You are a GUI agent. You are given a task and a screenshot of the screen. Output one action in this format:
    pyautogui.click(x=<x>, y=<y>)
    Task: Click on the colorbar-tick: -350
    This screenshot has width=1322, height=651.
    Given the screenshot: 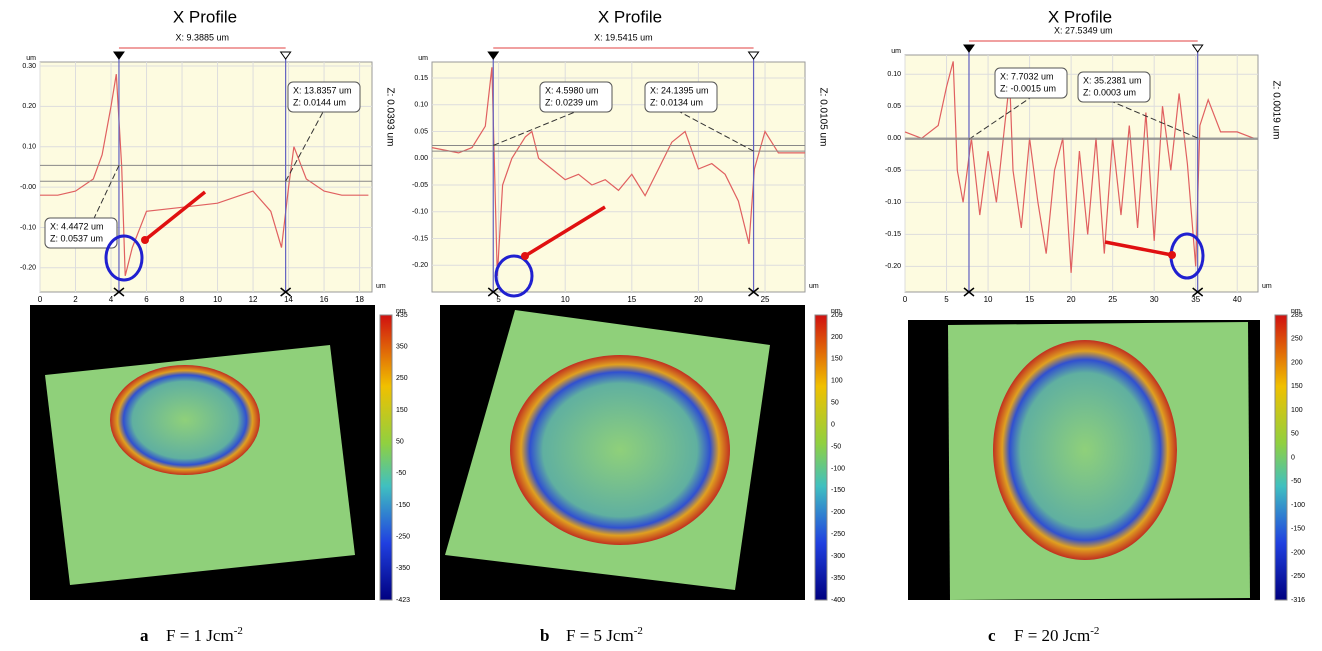 What is the action you would take?
    pyautogui.click(x=838, y=578)
    